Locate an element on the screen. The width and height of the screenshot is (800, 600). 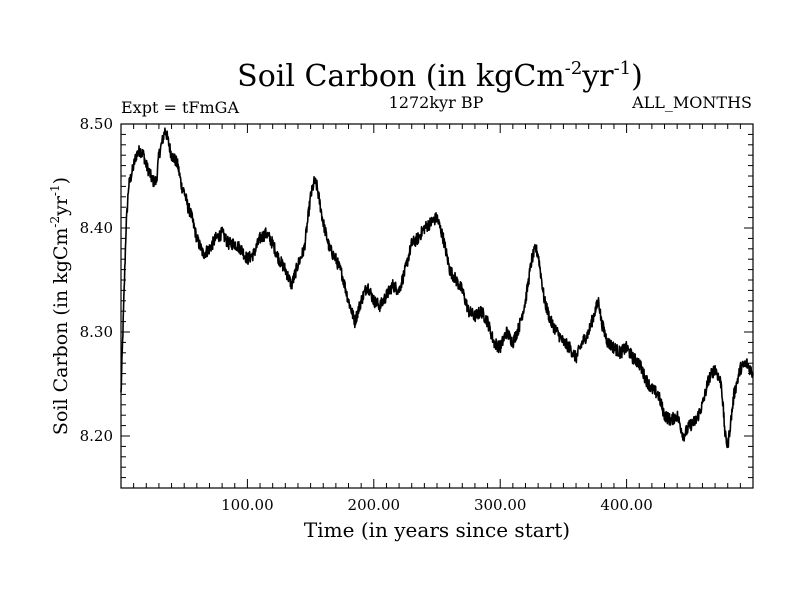
y-axis-label-mid: yr is located at coordinates (61, 206).